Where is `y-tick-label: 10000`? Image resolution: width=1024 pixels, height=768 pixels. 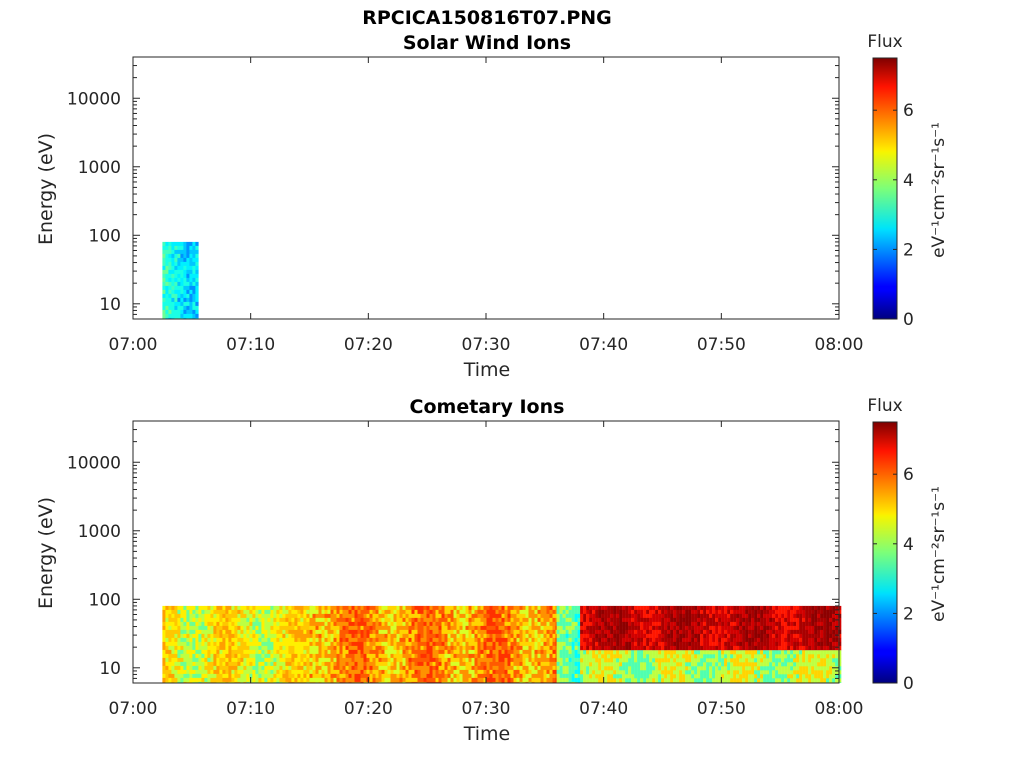 y-tick-label: 10000 is located at coordinates (94, 99).